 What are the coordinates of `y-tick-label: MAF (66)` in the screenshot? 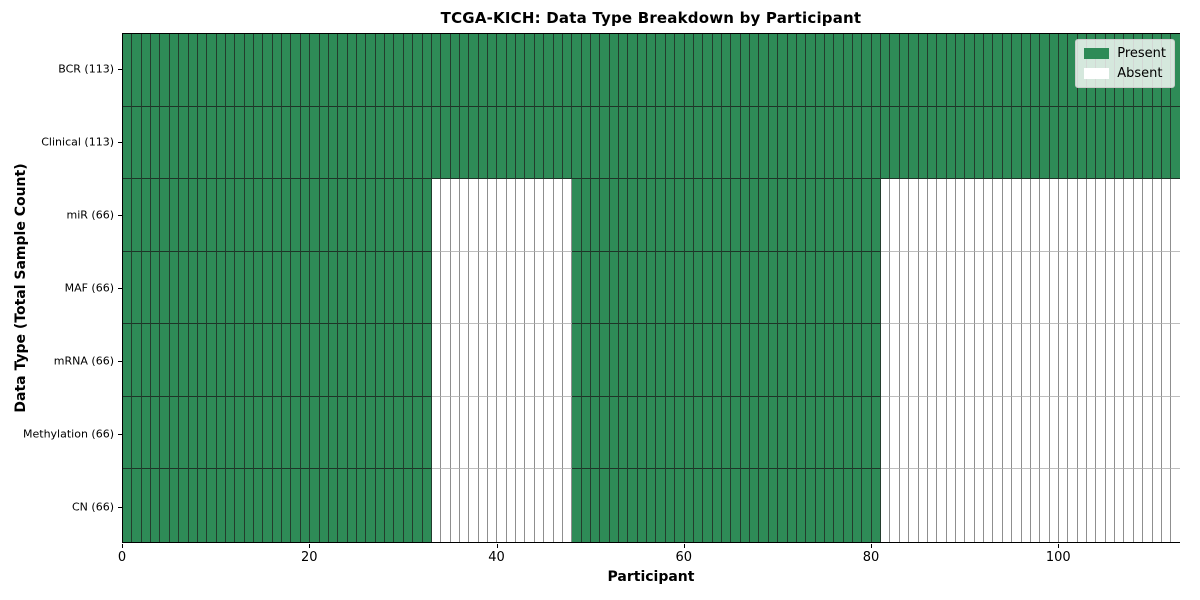 It's located at (89, 288).